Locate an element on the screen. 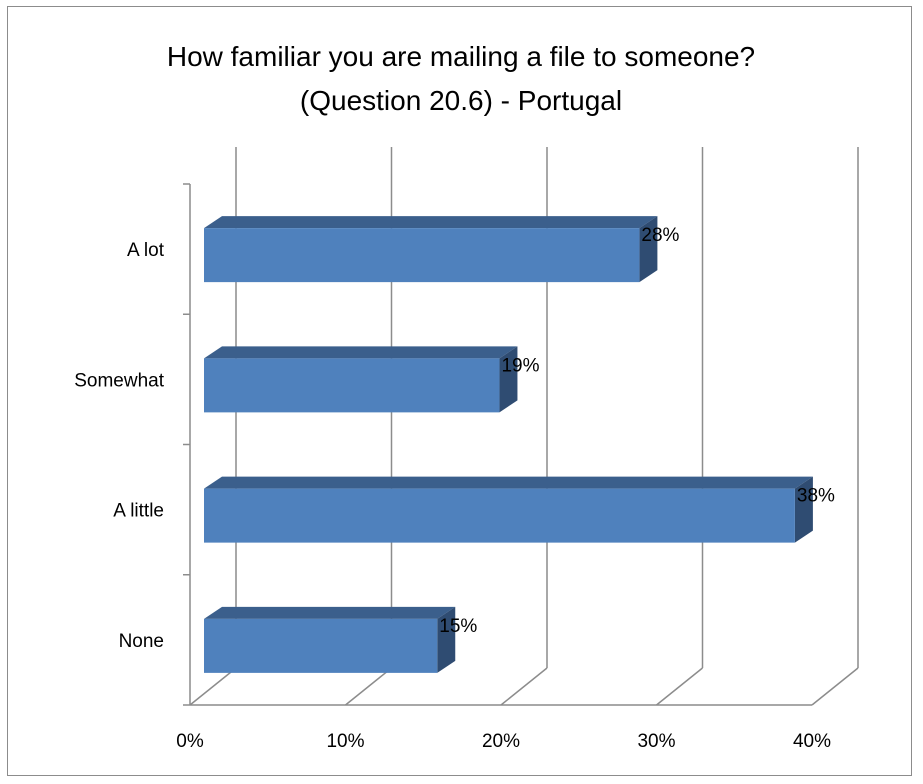 This screenshot has width=923, height=784. y-tick-label: A little is located at coordinates (138, 511).